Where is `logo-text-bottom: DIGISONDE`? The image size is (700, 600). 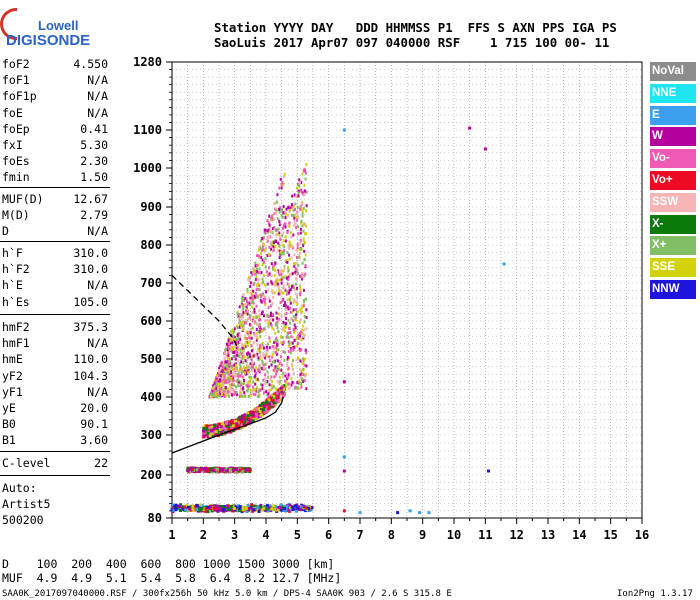 logo-text-bottom: DIGISONDE is located at coordinates (48, 40).